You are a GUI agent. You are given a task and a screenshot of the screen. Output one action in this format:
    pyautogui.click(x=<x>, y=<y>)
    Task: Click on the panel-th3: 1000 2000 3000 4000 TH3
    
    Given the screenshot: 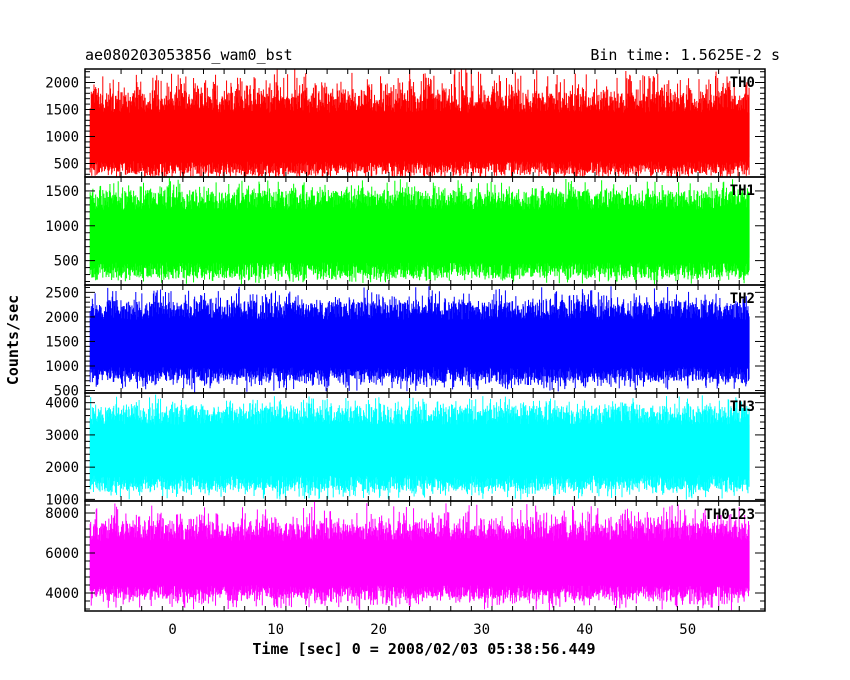 What is the action you would take?
    pyautogui.click(x=405, y=450)
    